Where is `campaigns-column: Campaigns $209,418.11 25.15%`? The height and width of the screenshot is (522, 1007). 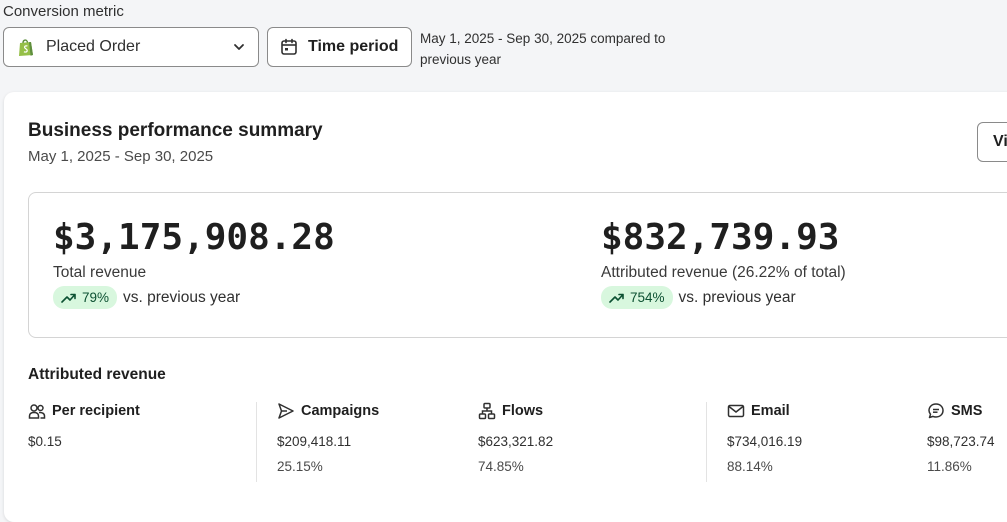 campaigns-column: Campaigns $209,418.11 25.15% is located at coordinates (377, 438).